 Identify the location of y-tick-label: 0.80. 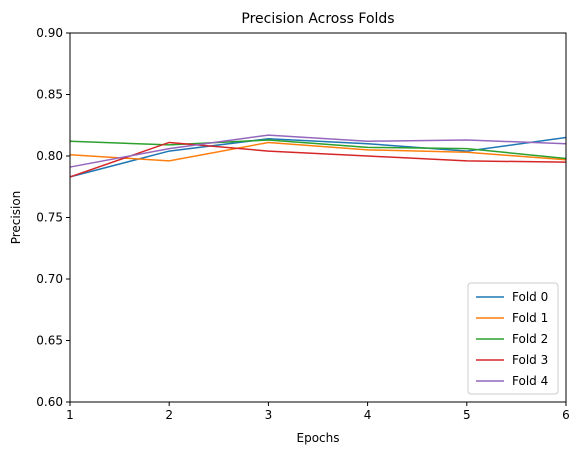
(49, 156).